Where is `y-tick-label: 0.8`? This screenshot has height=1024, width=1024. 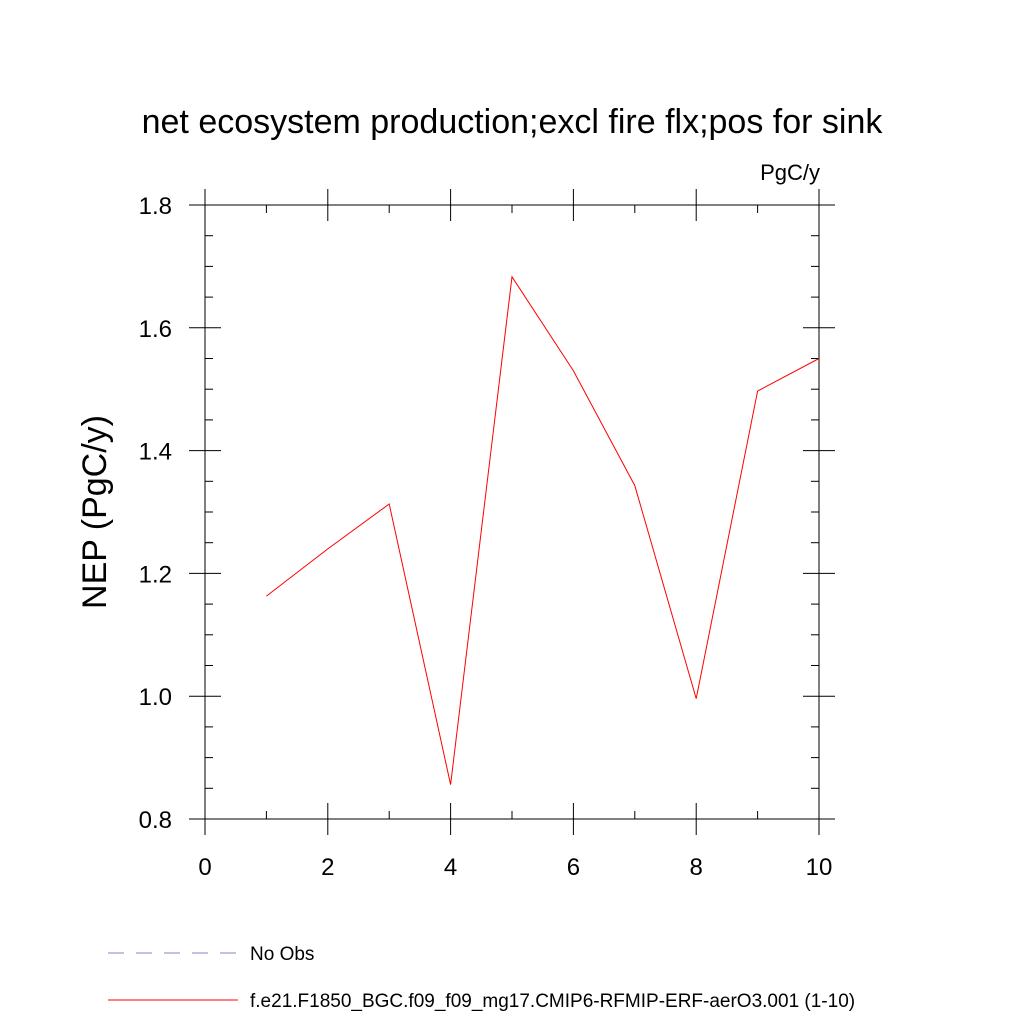 y-tick-label: 0.8 is located at coordinates (155, 820).